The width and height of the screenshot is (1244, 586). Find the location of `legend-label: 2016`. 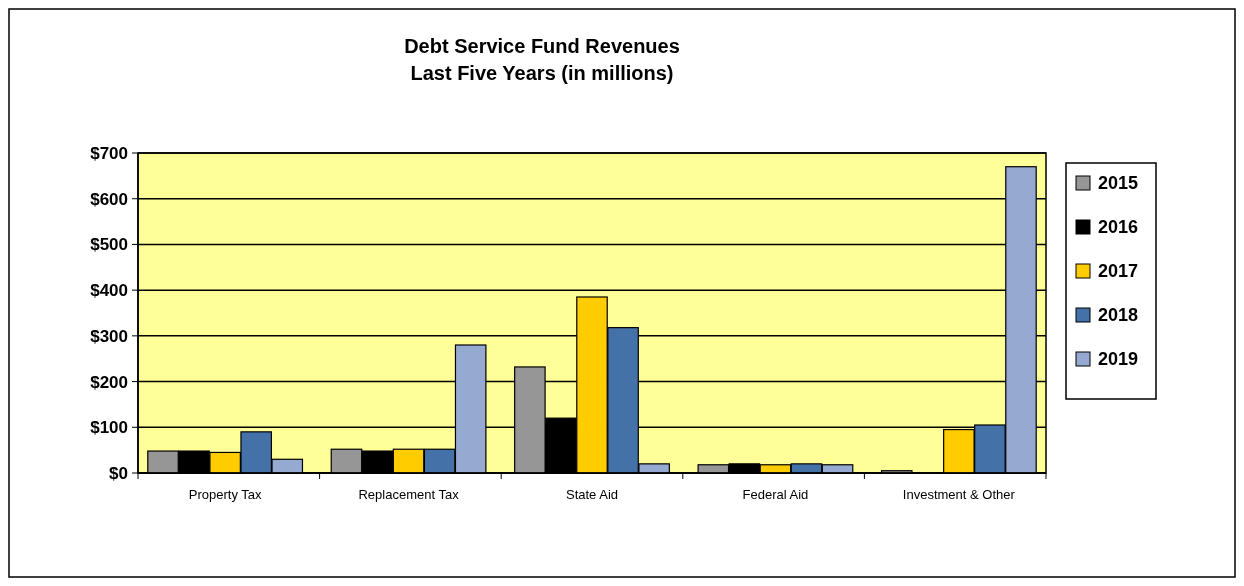

legend-label: 2016 is located at coordinates (1118, 227).